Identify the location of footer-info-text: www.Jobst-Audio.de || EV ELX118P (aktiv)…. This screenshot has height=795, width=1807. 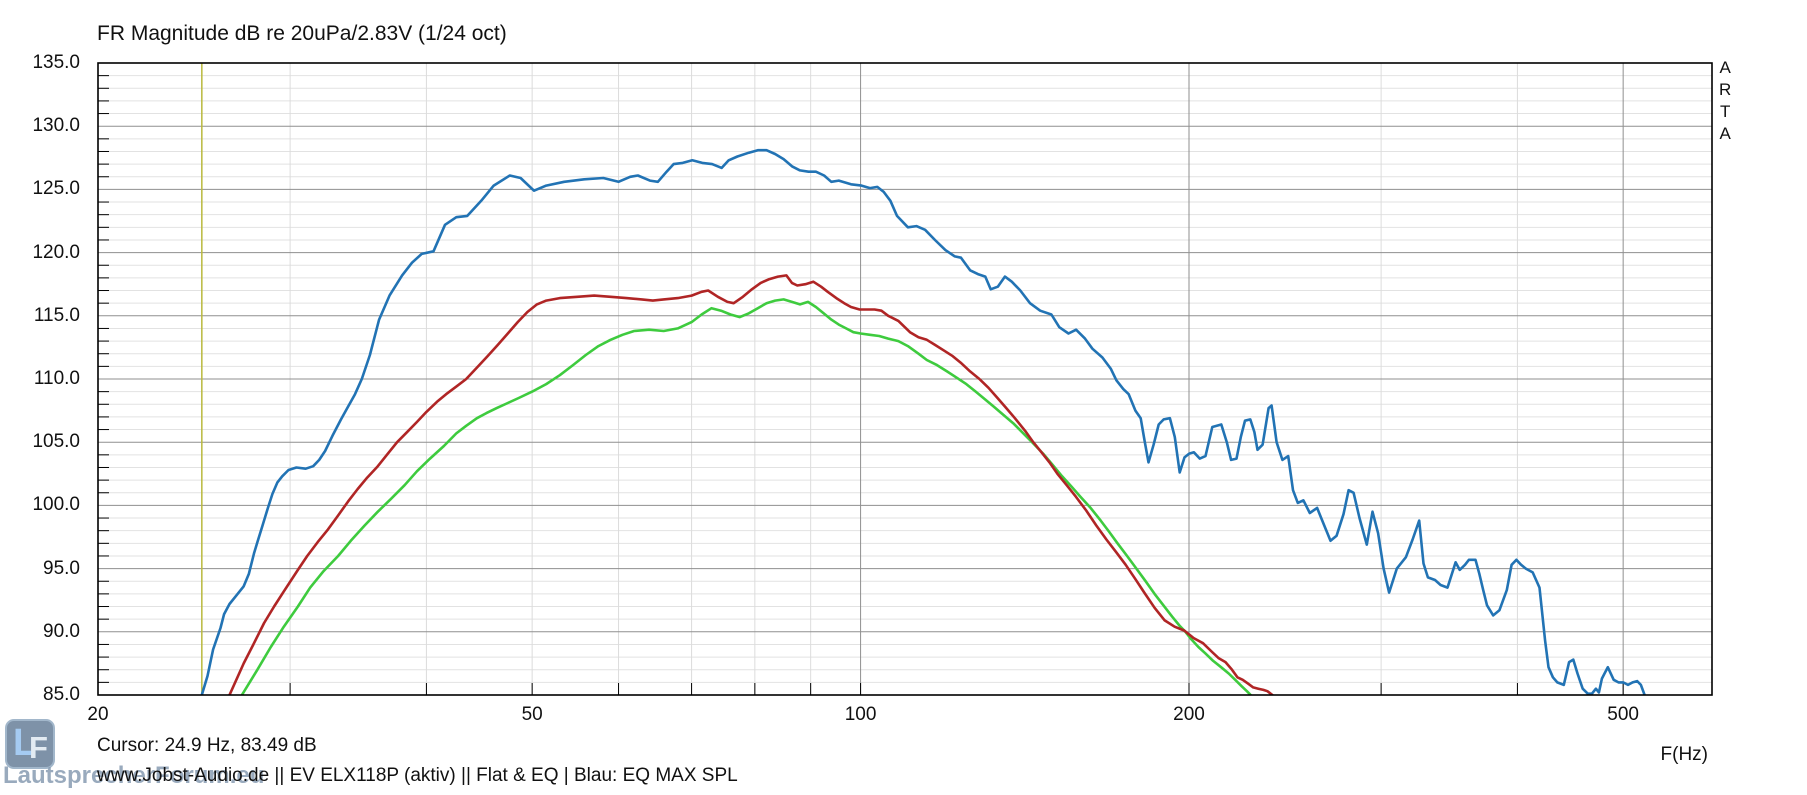
(417, 775).